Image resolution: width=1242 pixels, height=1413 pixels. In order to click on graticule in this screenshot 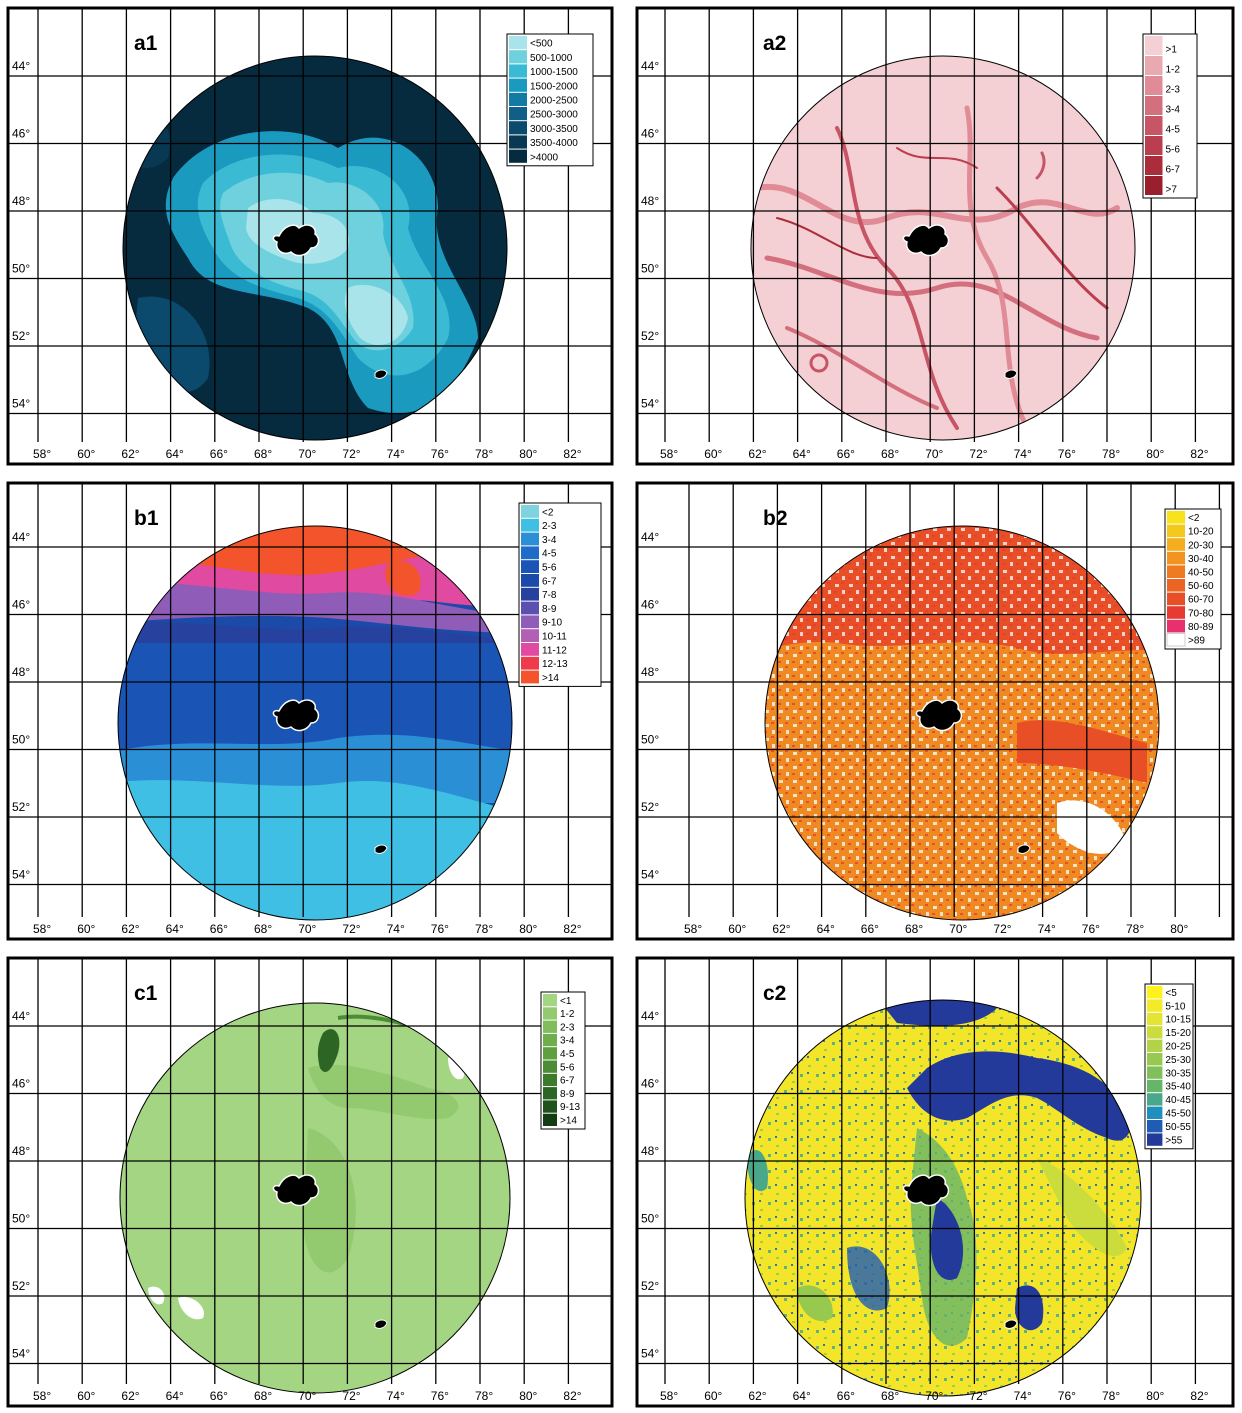, I will do `click(935, 225)`.